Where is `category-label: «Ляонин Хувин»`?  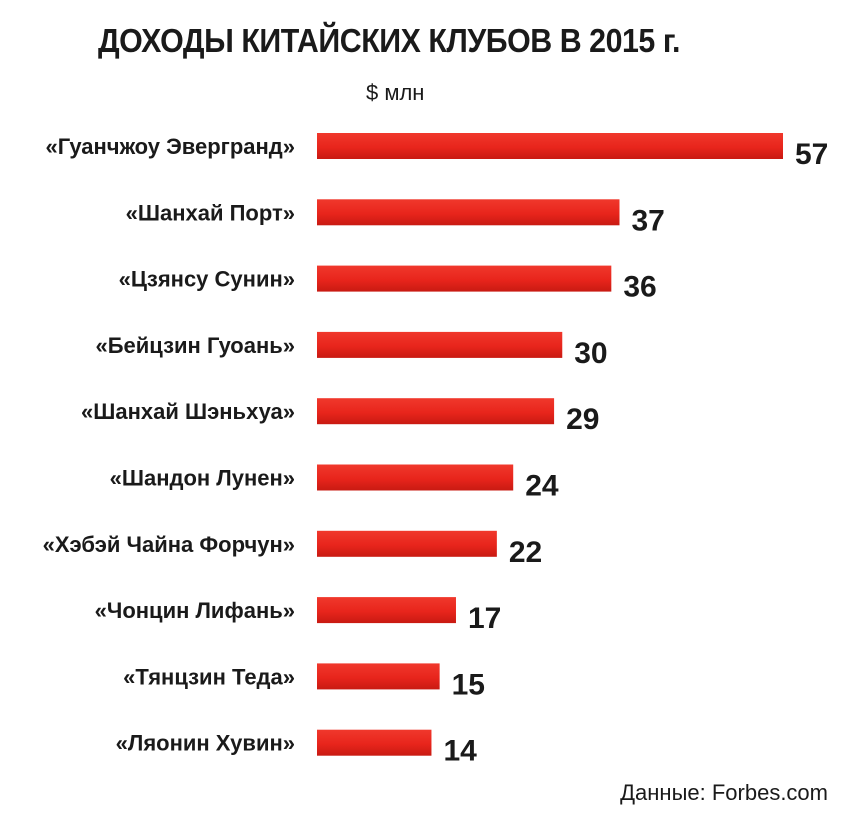
category-label: «Ляонин Хувин» is located at coordinates (205, 743).